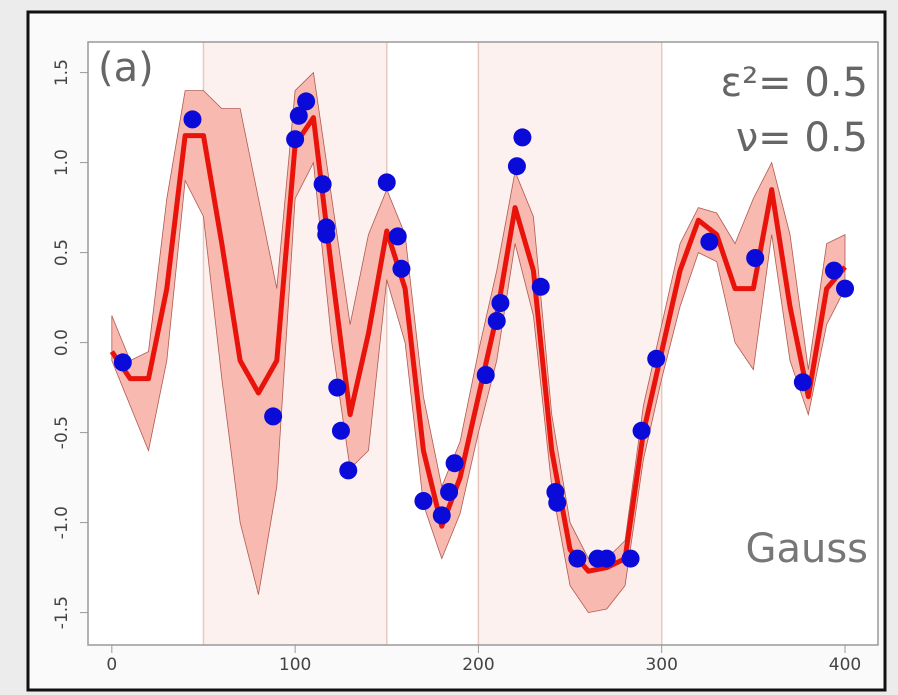 Image resolution: width=898 pixels, height=695 pixels. I want to click on y-tick-label: 1.0, so click(62, 162).